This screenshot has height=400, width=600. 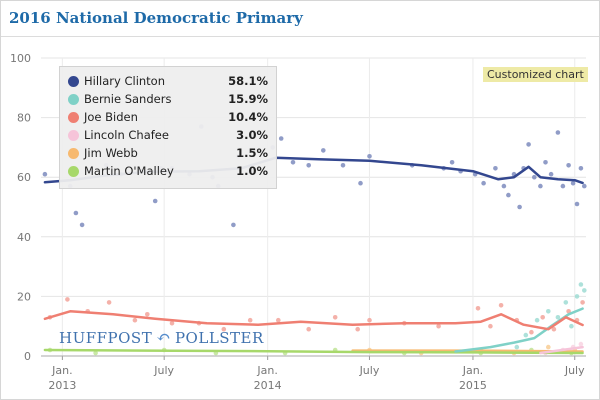 I want to click on y-tick-label: 0, so click(x=27, y=356).